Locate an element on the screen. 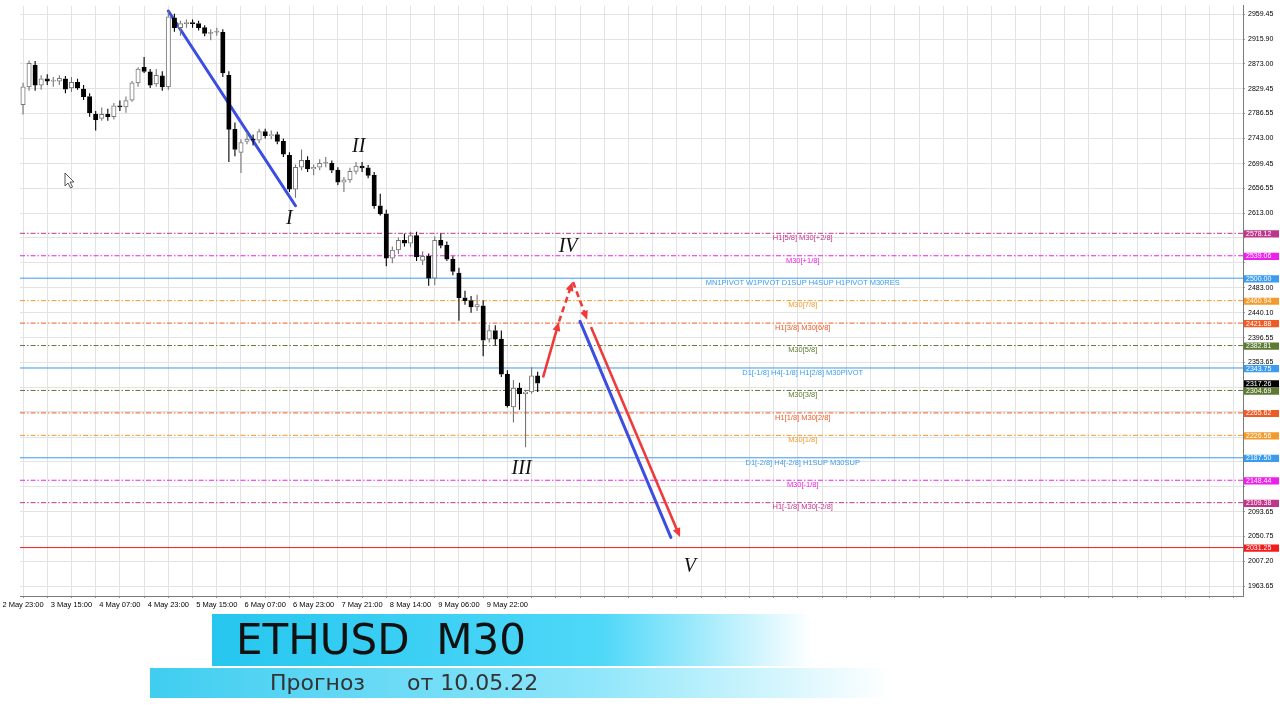 This screenshot has height=720, width=1280. annotation: IV is located at coordinates (569, 244).